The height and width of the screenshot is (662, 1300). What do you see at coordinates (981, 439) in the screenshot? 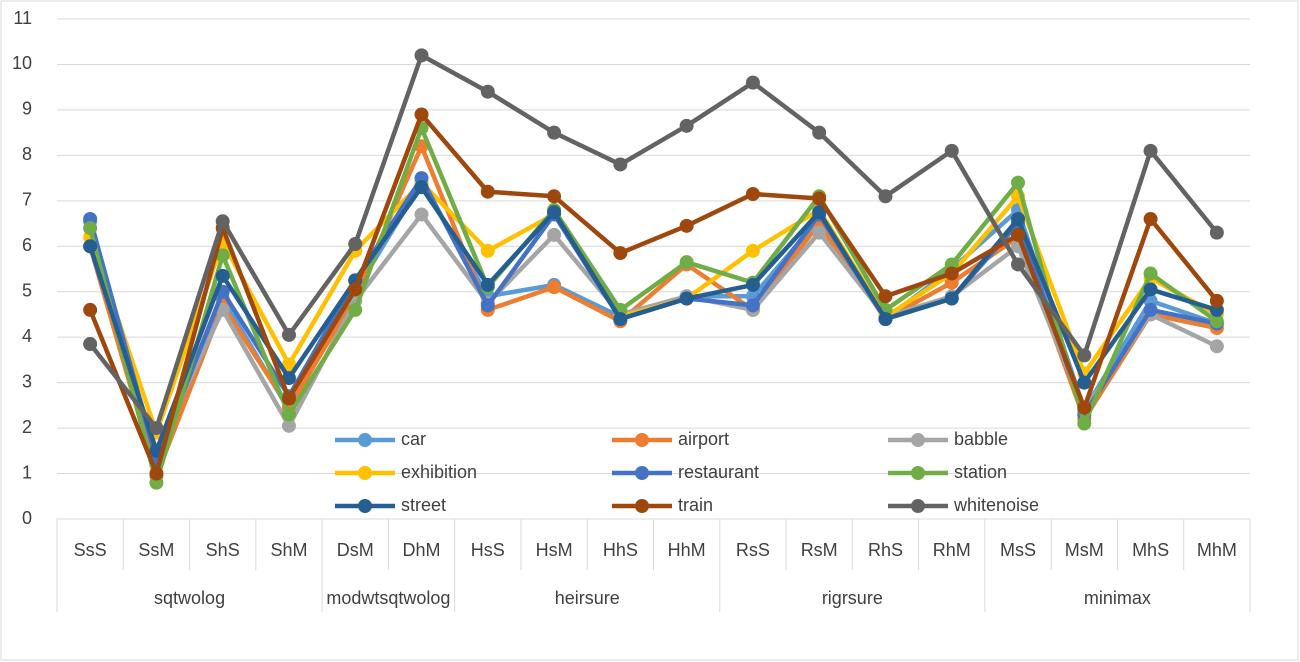
I see `legend-label: babble` at bounding box center [981, 439].